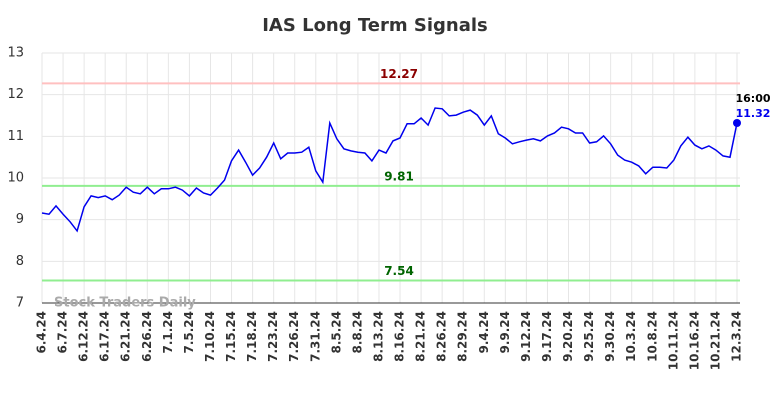  I want to click on x-tick-label: 6.21.24, so click(126, 336).